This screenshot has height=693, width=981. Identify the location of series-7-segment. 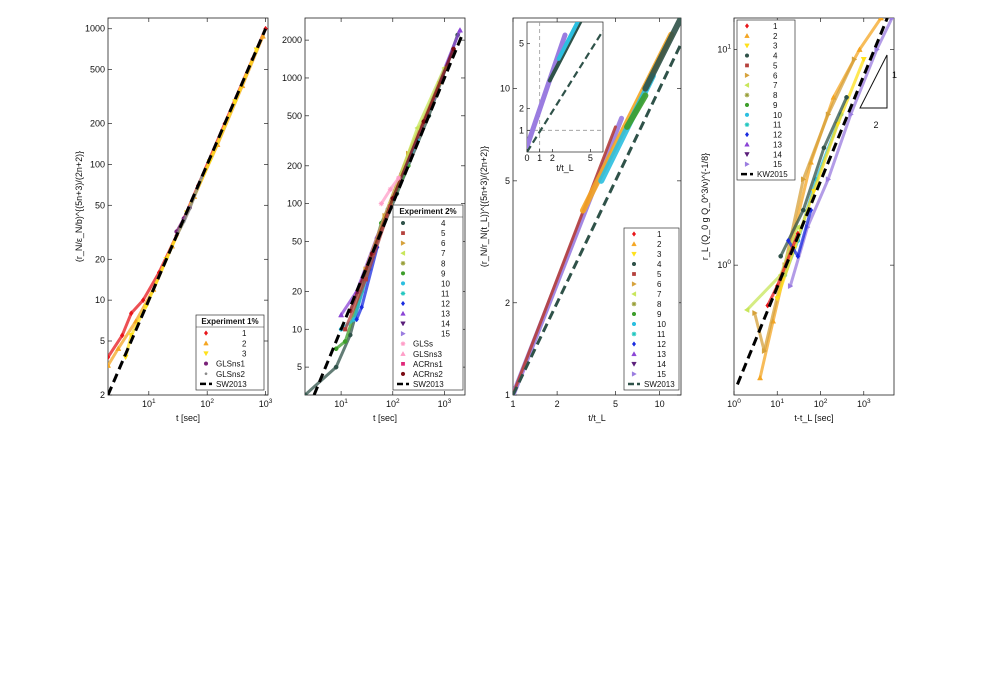
(764, 292).